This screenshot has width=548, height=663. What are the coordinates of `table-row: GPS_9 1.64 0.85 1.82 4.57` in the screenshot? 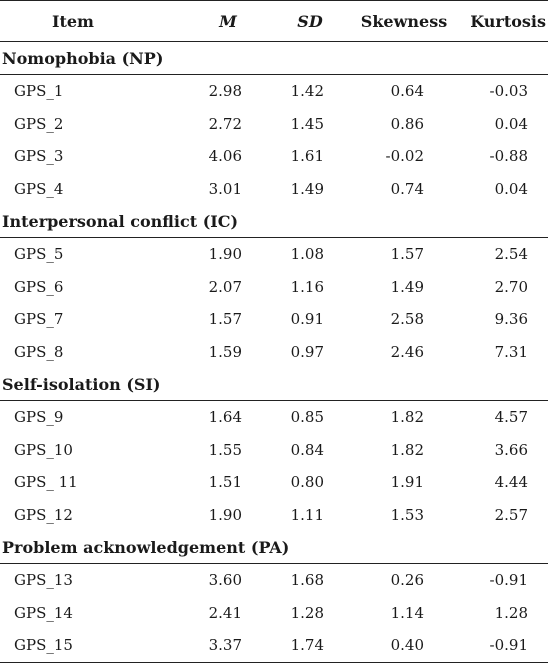 It's located at (274, 417).